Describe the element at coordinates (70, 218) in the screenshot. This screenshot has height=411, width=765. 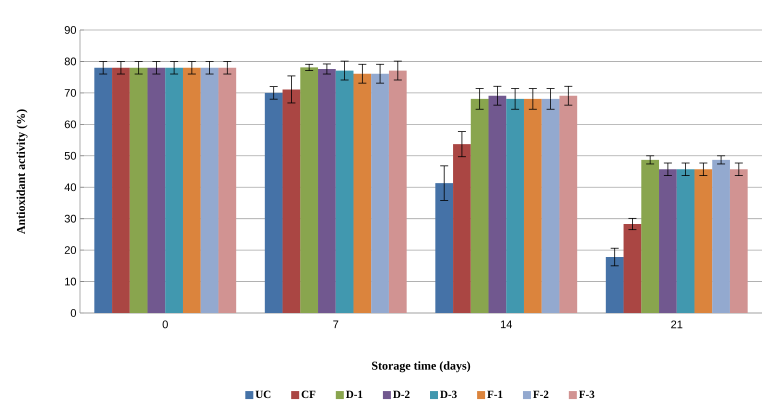
I see `y-tick-label: 30` at that location.